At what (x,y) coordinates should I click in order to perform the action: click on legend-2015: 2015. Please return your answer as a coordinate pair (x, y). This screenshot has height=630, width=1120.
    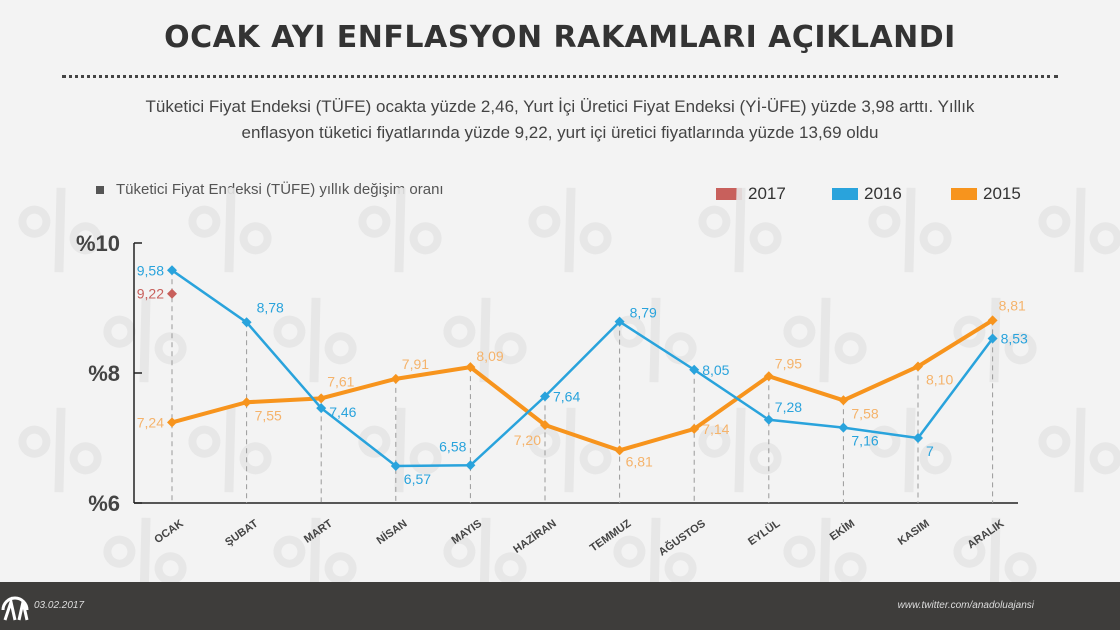
    Looking at the image, I should click on (986, 194).